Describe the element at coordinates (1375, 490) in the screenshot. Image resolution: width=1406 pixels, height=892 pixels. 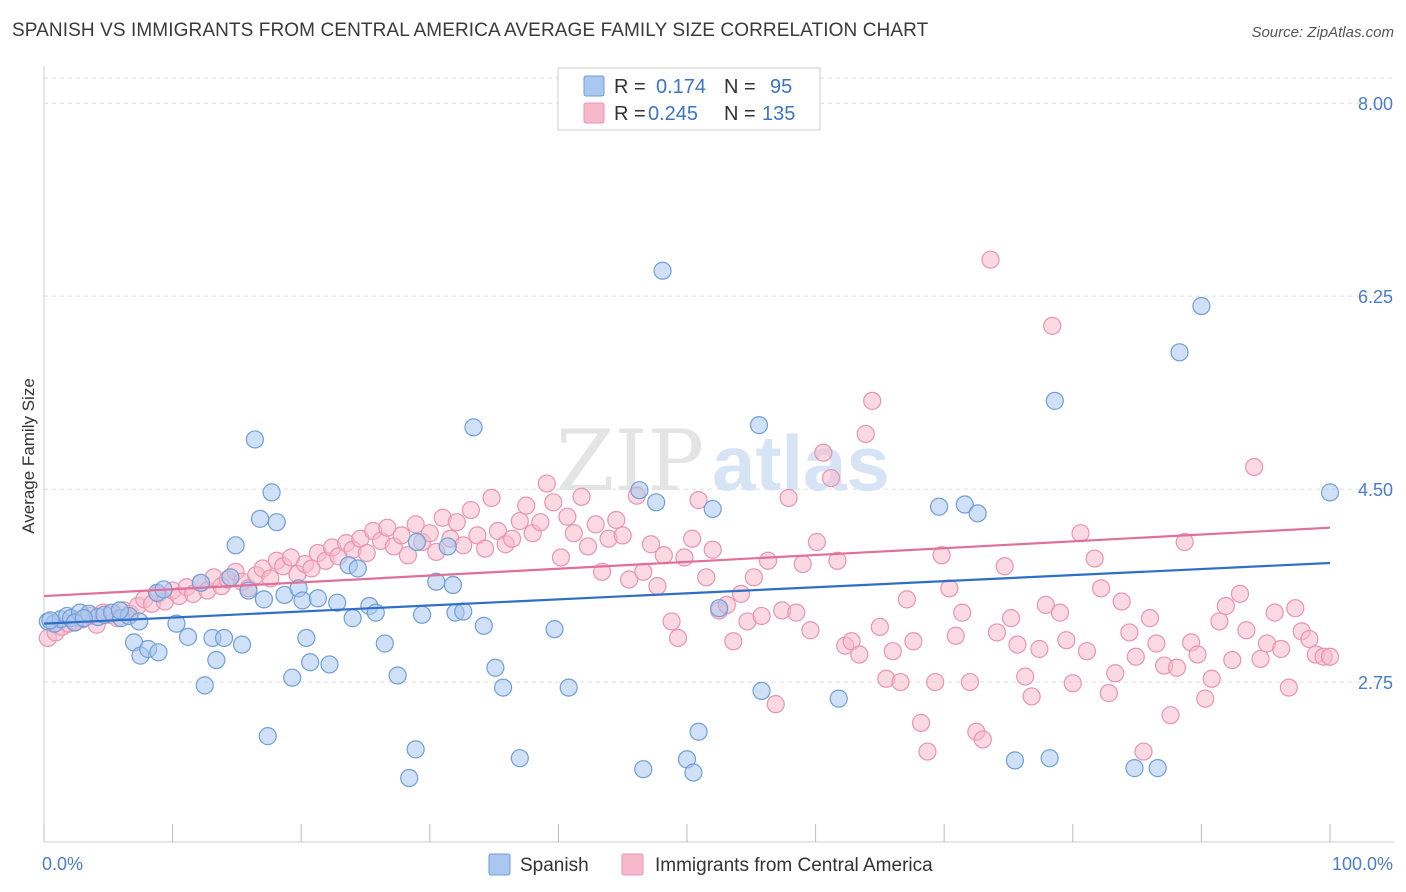
I see `y-tick-label-1: 4.50` at that location.